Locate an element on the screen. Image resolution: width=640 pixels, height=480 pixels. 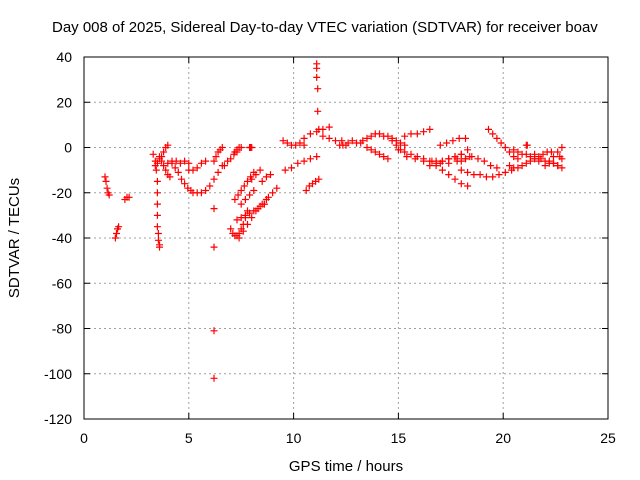
series-b20 is located at coordinates (484, 162).